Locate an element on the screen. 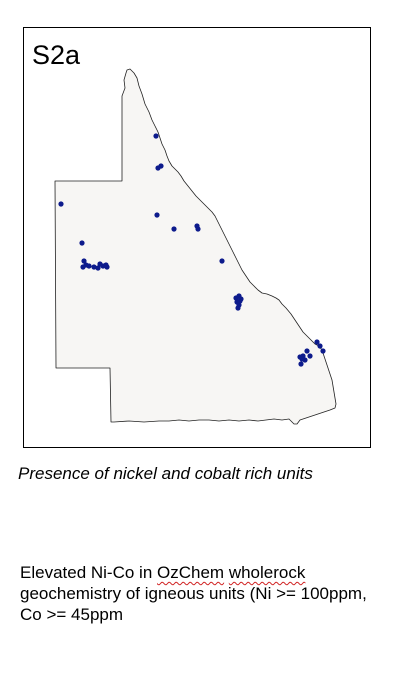  map-caption: Presence of nickel and cobalt rich units is located at coordinates (165, 473).